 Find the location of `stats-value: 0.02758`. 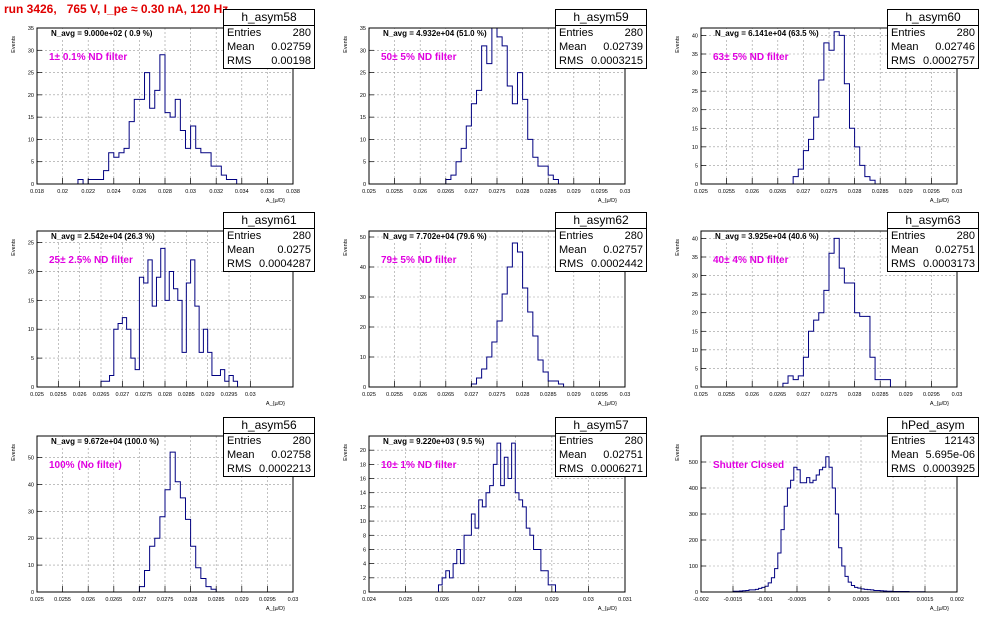

stats-value: 0.02758 is located at coordinates (291, 455).